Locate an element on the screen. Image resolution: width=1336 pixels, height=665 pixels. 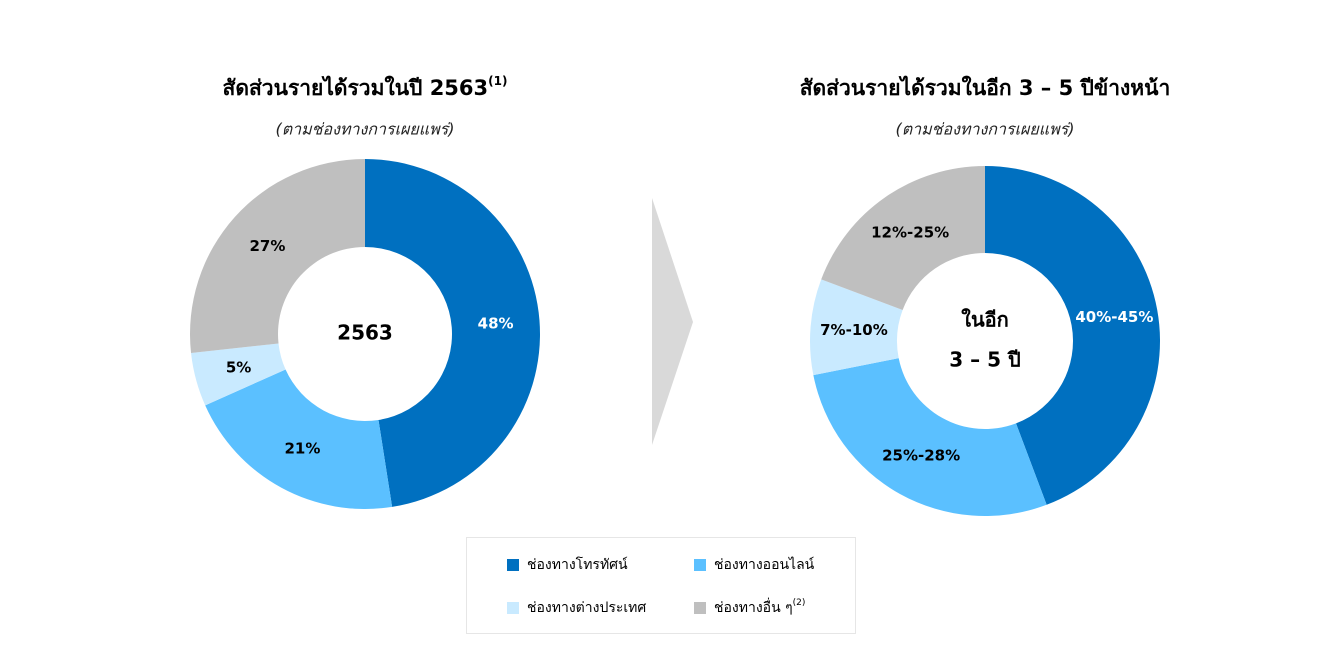
center-label: 3 – 5 ปี is located at coordinates (984, 360).